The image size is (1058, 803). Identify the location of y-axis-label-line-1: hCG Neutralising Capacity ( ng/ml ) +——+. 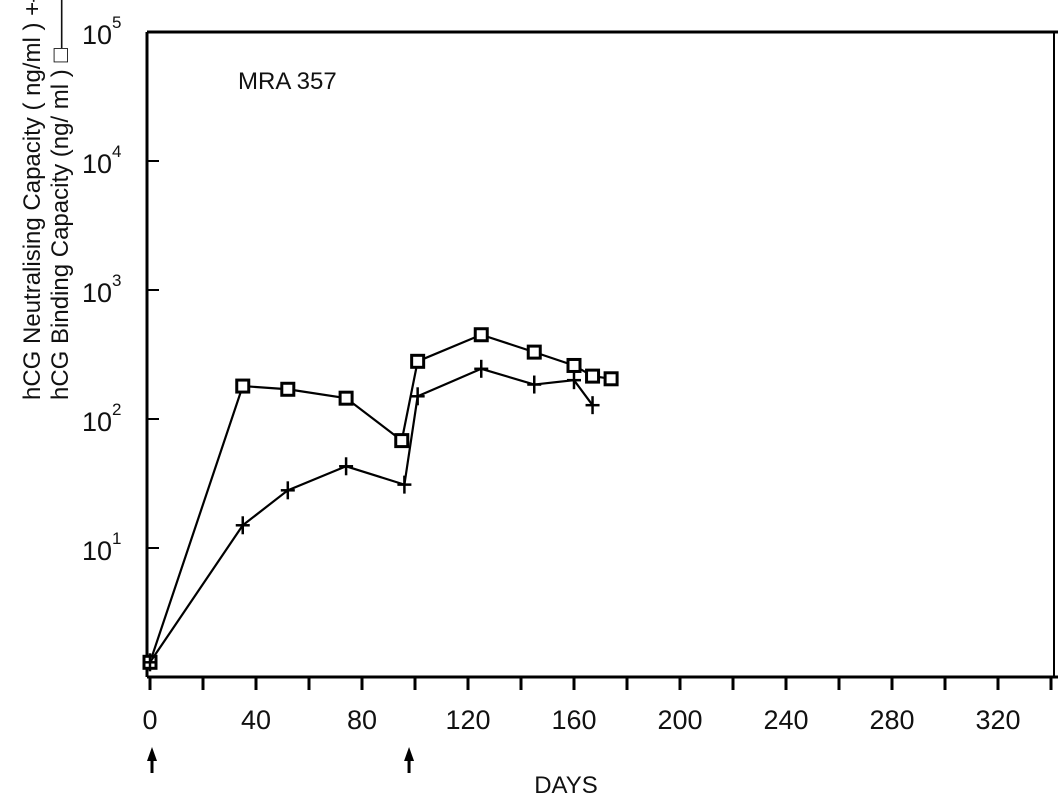
(32, 200).